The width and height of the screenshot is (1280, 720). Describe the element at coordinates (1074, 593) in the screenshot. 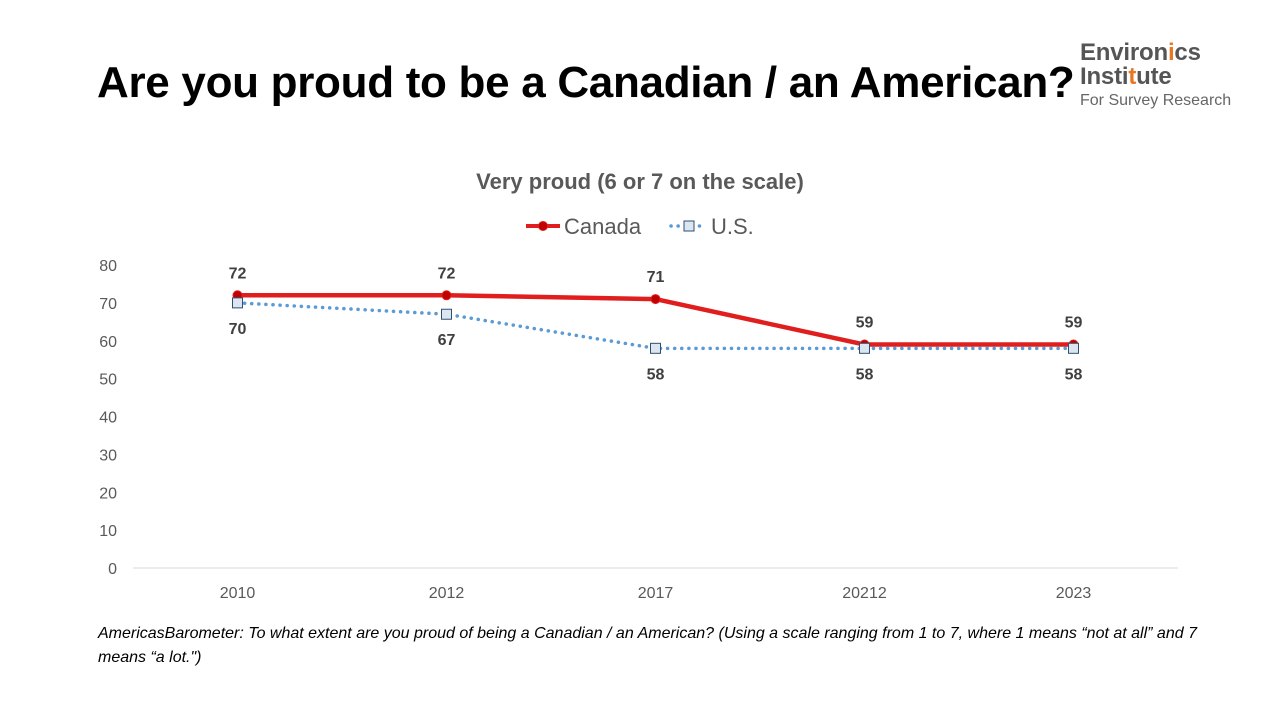

I see `x-tick-label: 2023` at that location.